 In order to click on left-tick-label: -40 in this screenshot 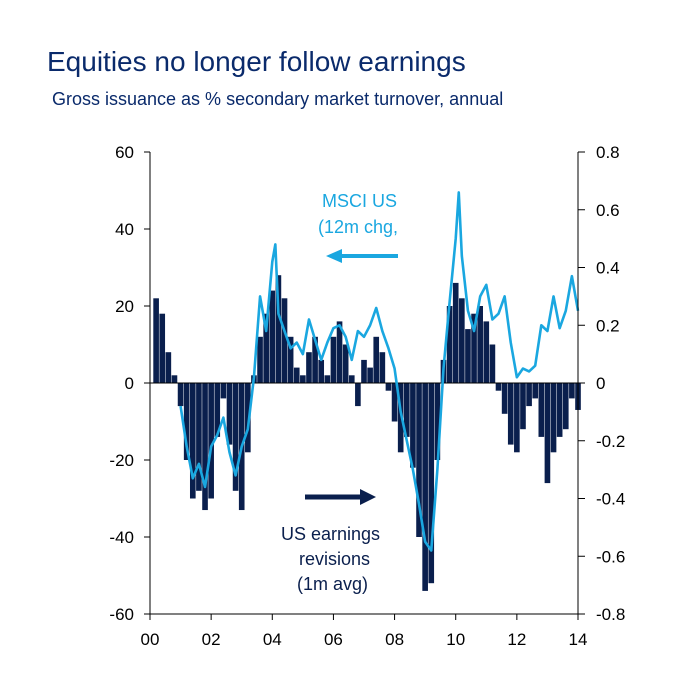, I will do `click(121, 537)`.